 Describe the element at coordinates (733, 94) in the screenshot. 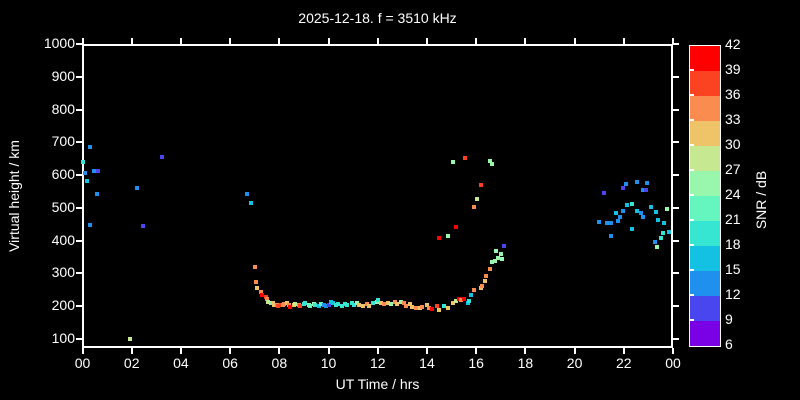

I see `colorbar-tick-label: 36` at that location.